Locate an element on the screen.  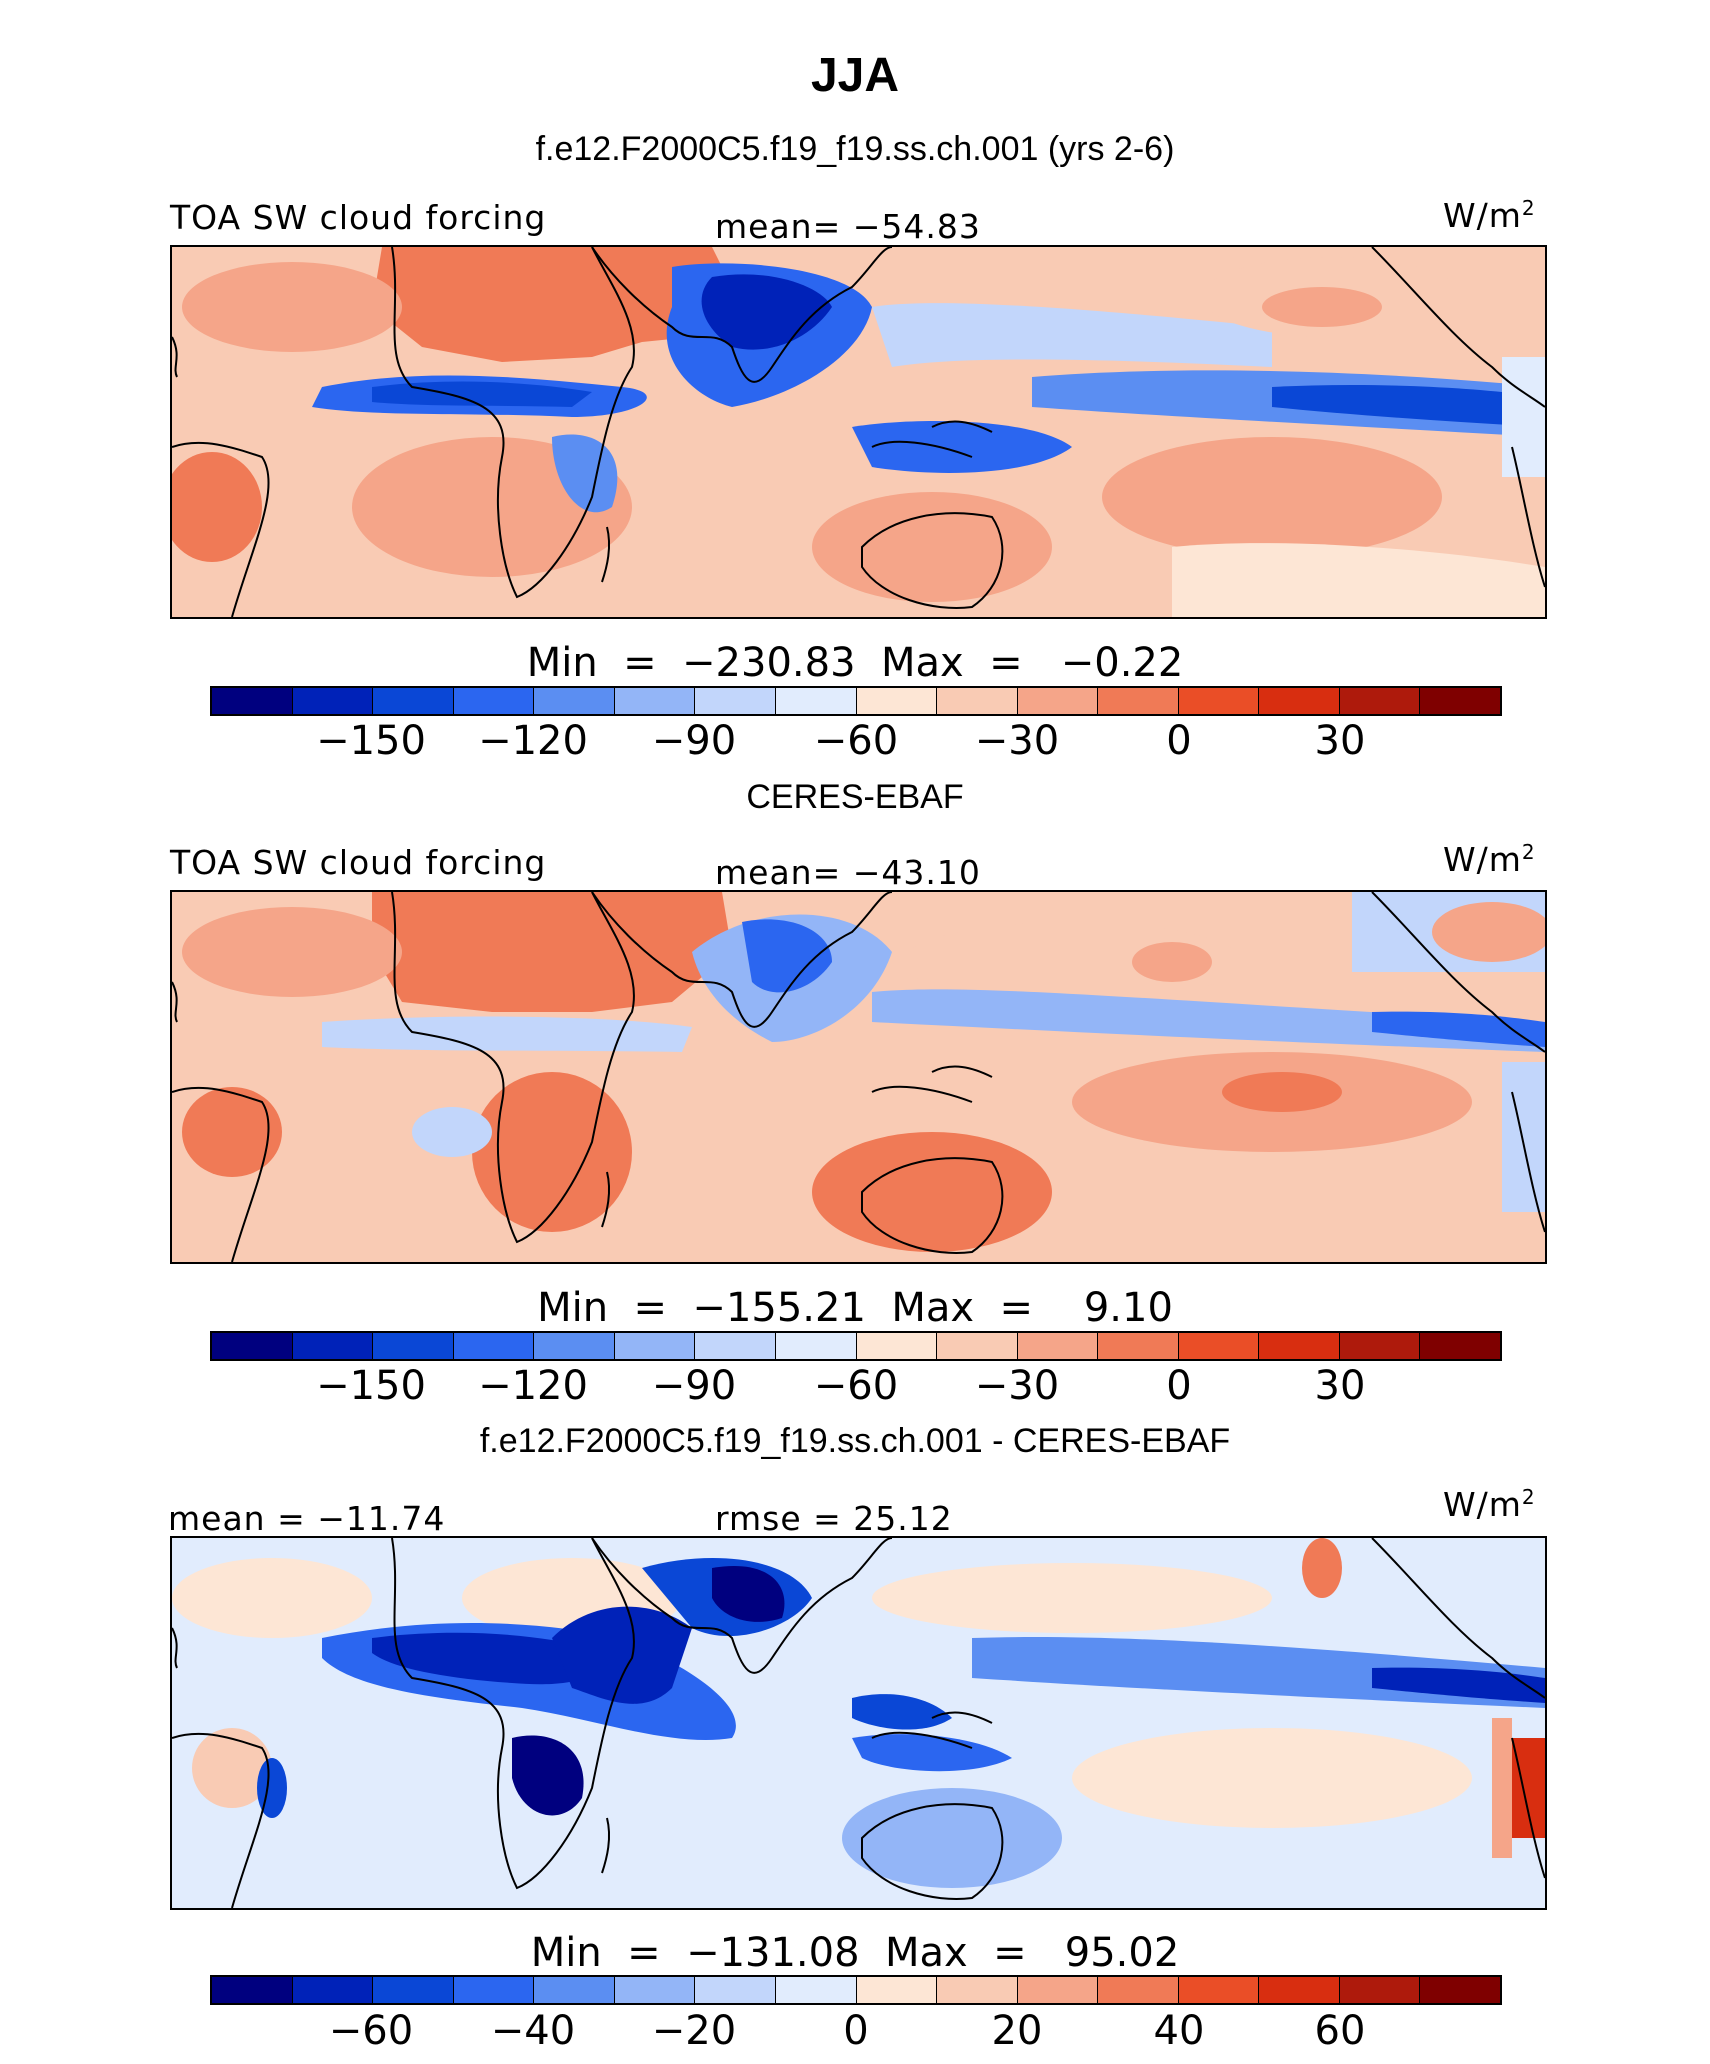
panel-1-colorbar-tick: −120 is located at coordinates (533, 741).